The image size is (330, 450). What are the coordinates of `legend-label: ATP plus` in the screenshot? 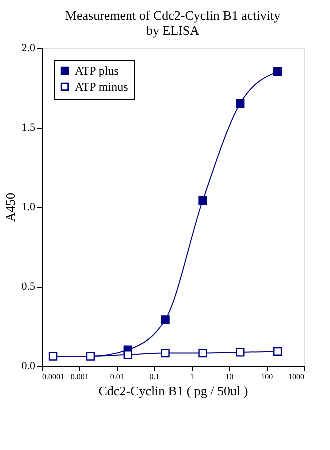 It's located at (97, 71).